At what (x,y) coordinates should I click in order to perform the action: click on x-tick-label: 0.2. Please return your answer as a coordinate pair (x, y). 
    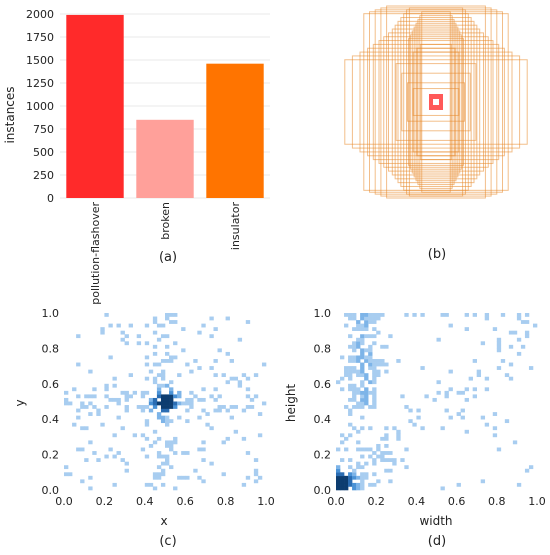
    Looking at the image, I should click on (376, 501).